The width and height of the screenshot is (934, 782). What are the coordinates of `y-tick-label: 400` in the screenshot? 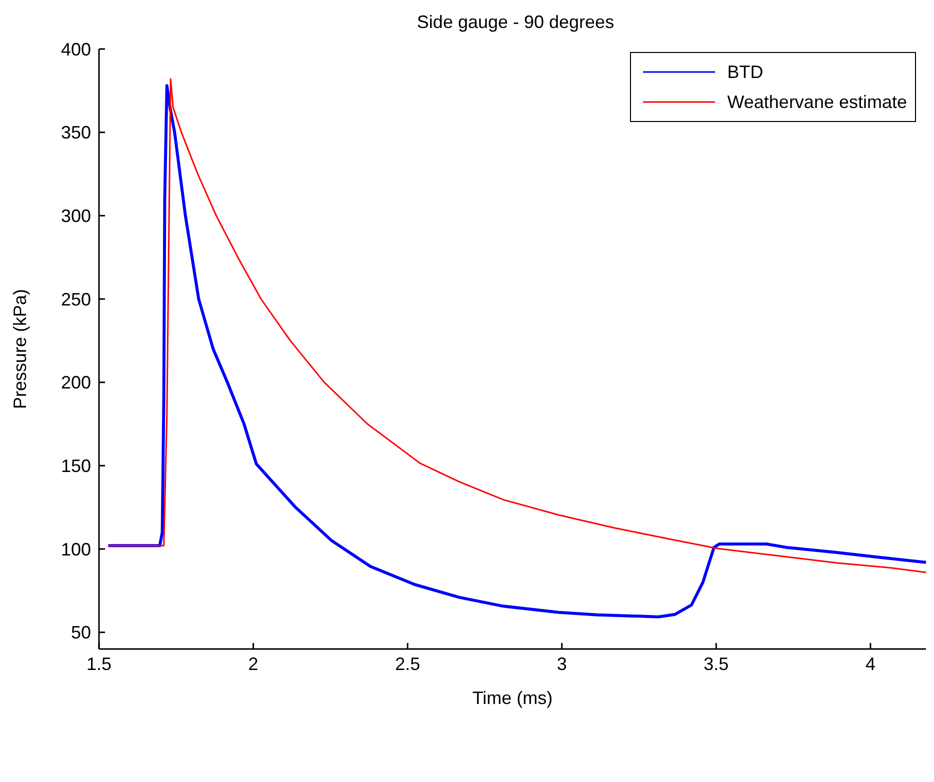 It's located at (75, 49).